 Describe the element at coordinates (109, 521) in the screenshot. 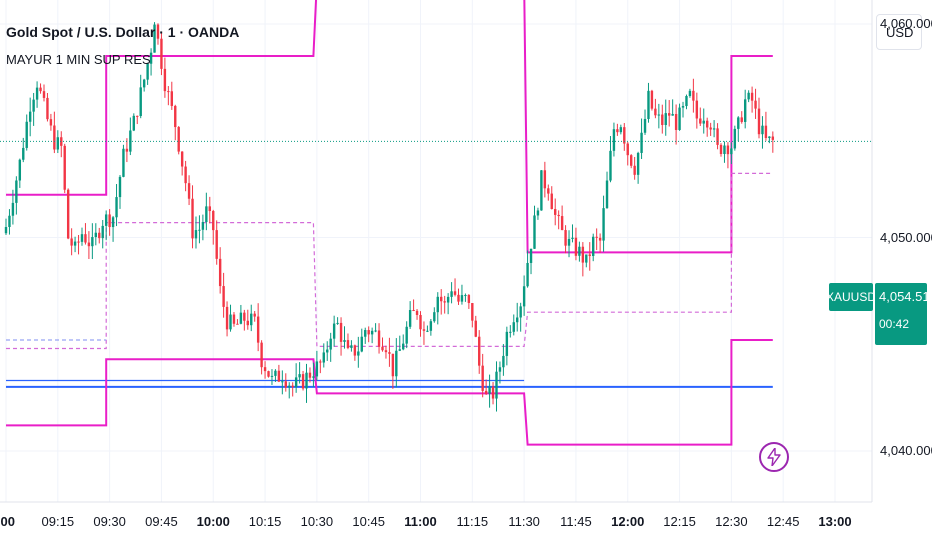

I see `time-tick-label: 09:30` at that location.